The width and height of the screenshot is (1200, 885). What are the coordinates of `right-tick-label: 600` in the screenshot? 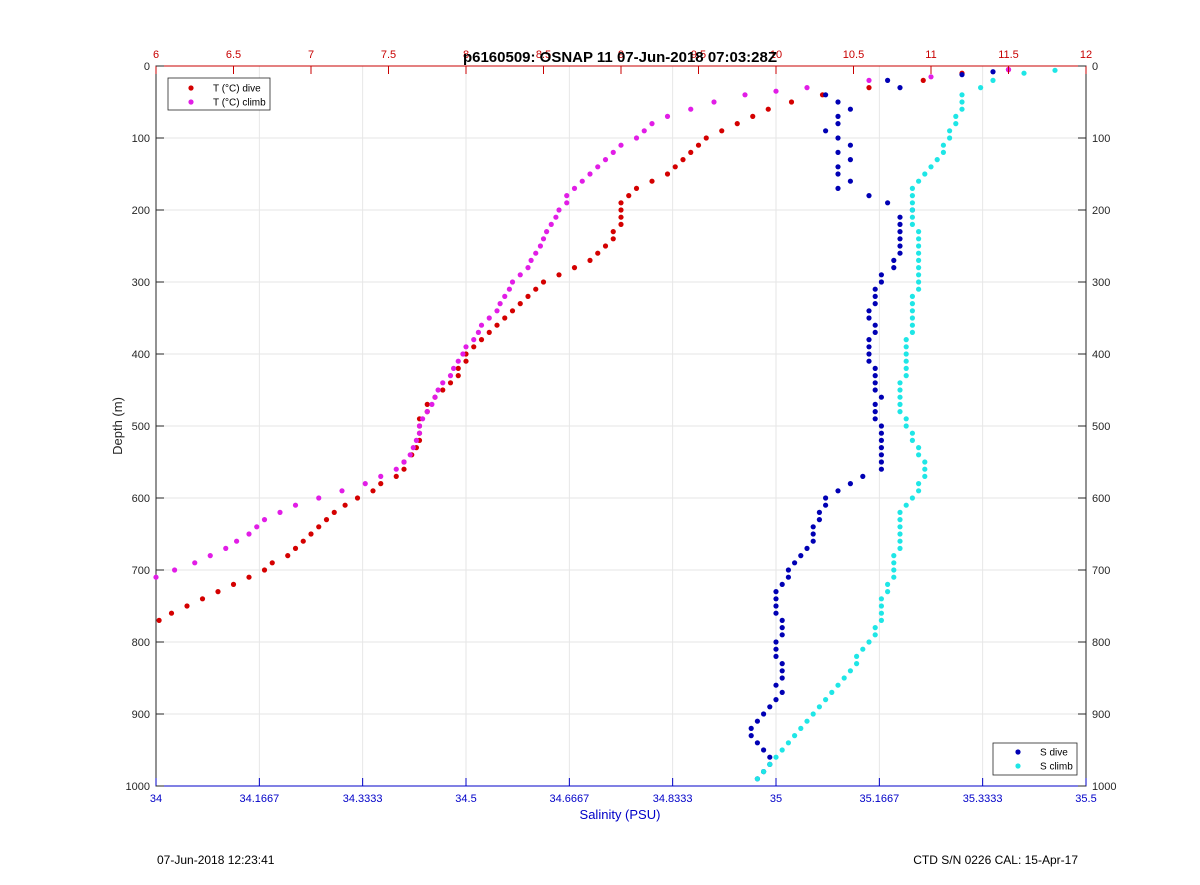 It's located at (1101, 499).